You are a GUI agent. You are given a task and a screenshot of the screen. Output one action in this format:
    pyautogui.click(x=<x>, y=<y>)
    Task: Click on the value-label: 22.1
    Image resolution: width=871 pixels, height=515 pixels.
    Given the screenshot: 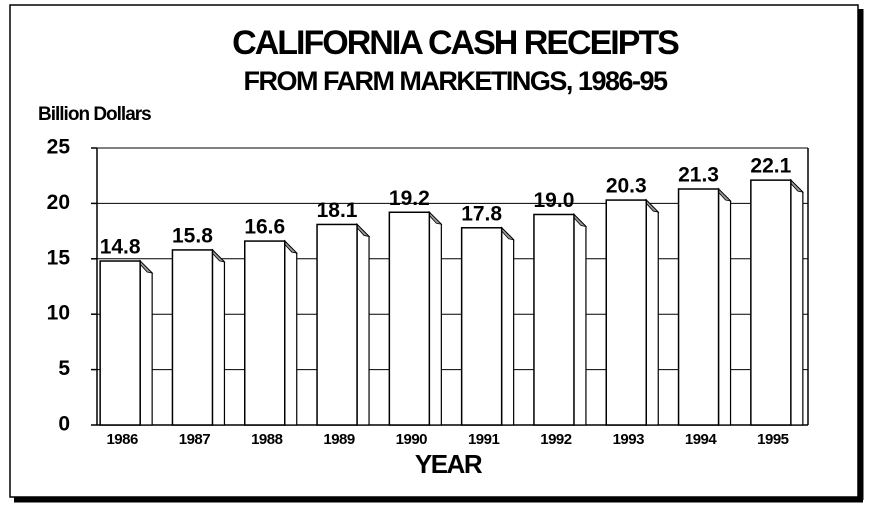 What is the action you would take?
    pyautogui.click(x=770, y=166)
    